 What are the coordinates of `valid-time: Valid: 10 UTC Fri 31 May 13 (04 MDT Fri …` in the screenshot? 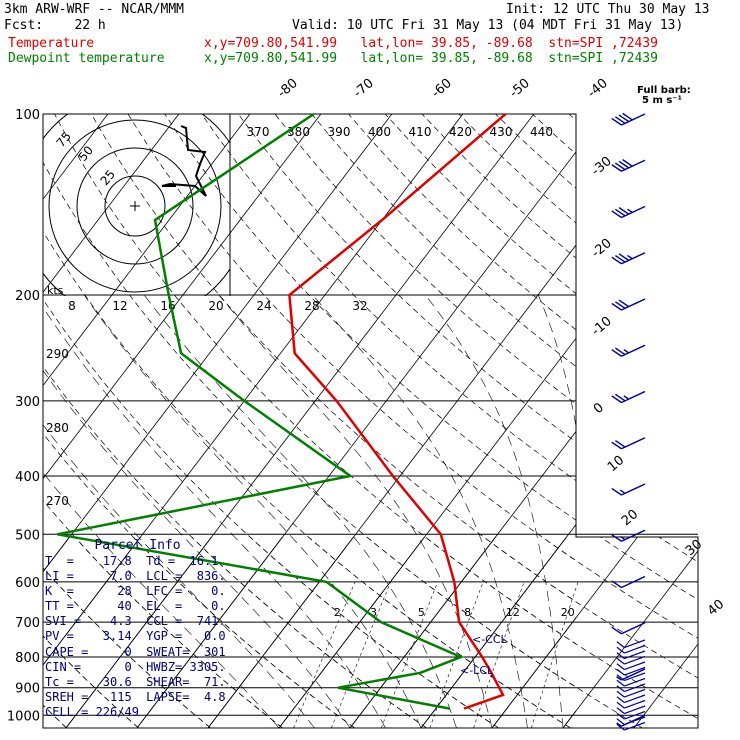 It's located at (488, 25).